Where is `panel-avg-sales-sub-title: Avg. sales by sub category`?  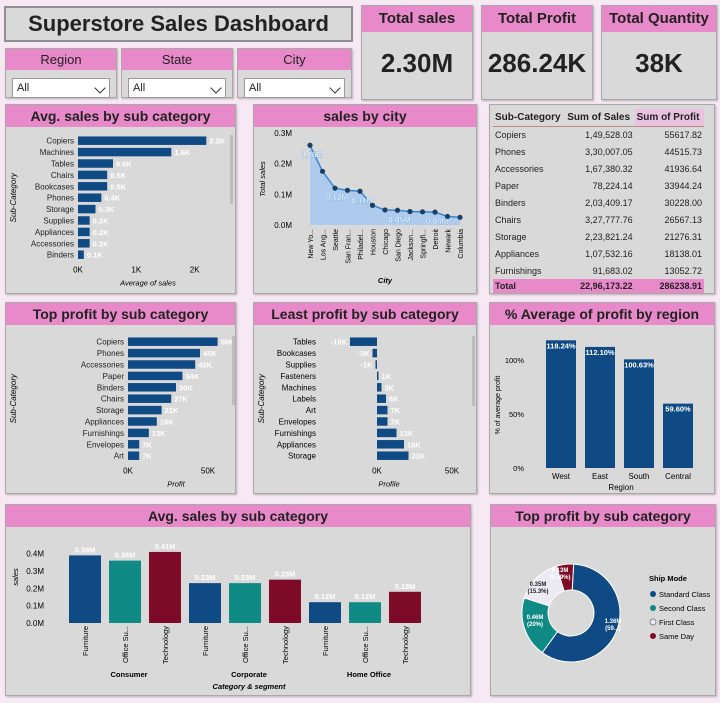
panel-avg-sales-sub-title: Avg. sales by sub category is located at coordinates (120, 116).